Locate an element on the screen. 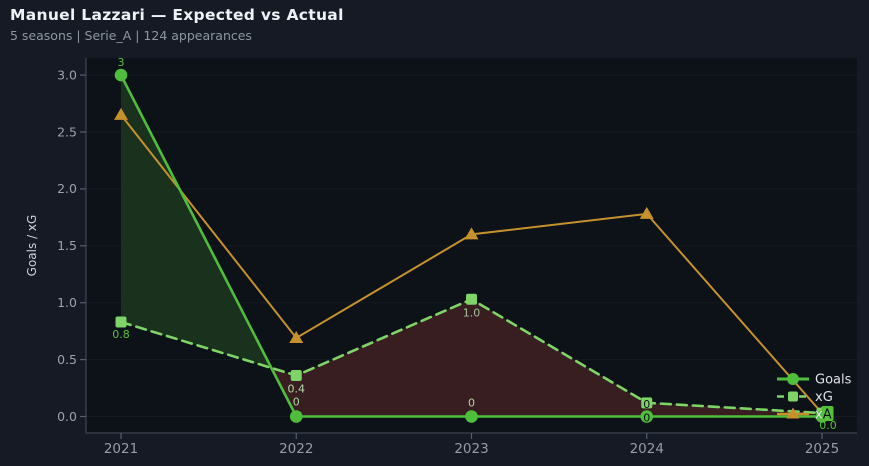 The image size is (869, 466). legend: Goals xG xA is located at coordinates (814, 398).